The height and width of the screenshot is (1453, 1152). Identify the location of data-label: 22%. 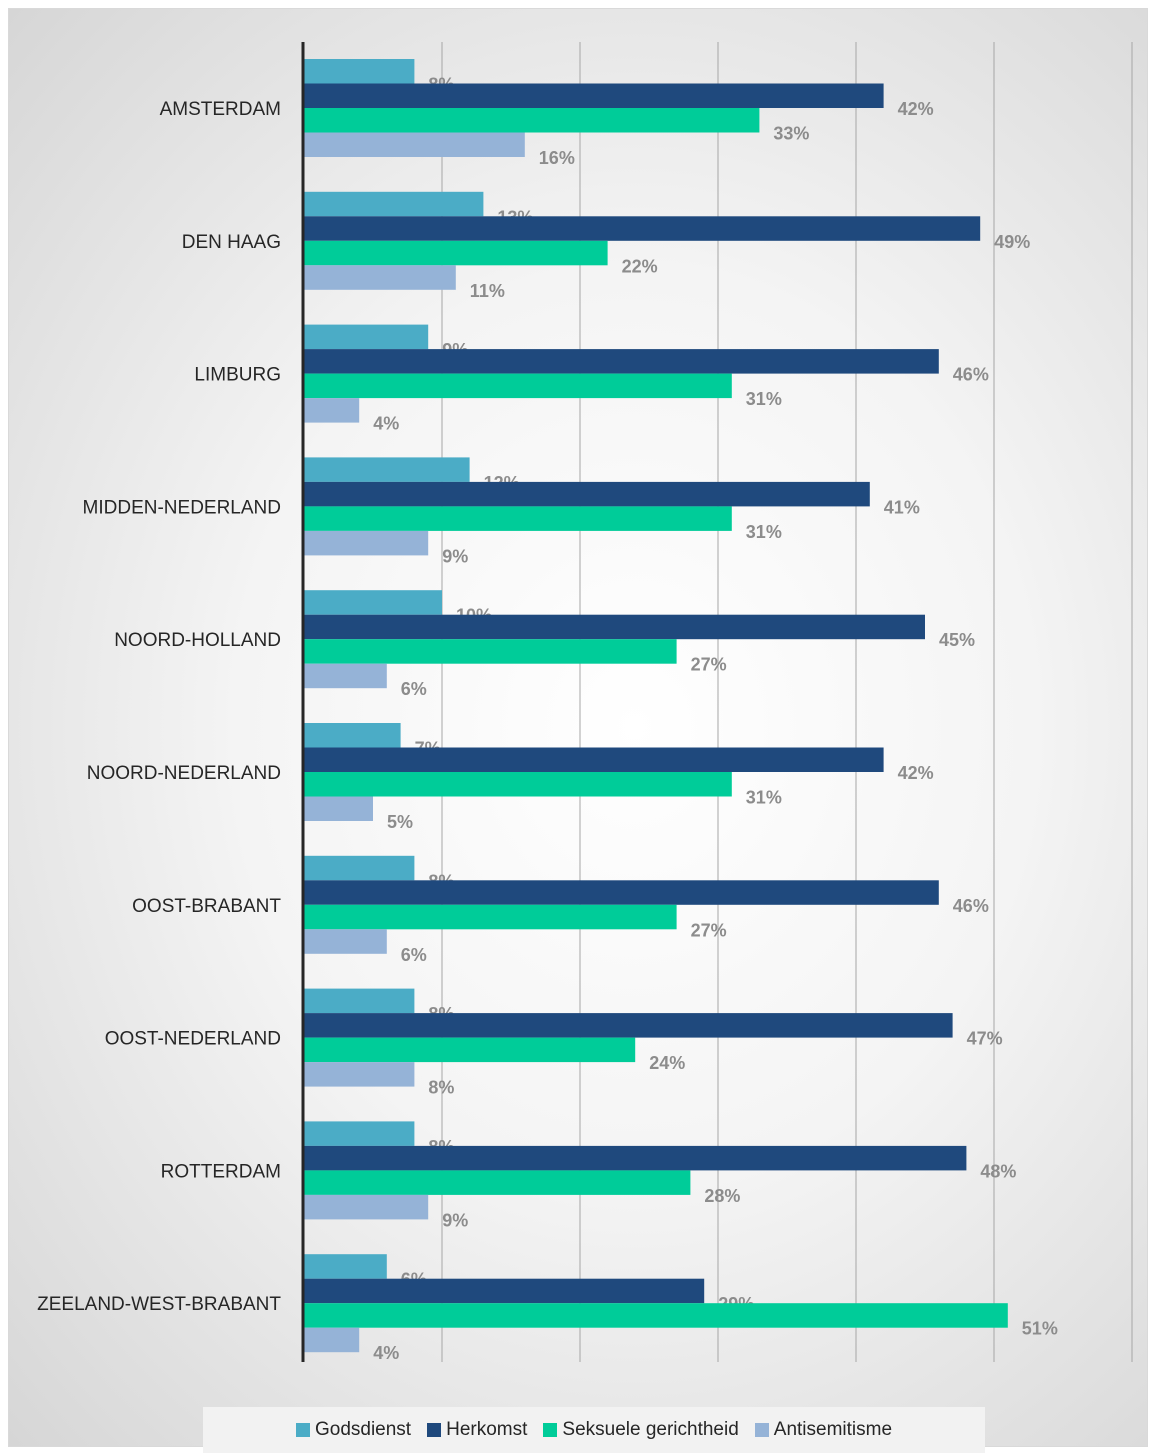
(640, 266).